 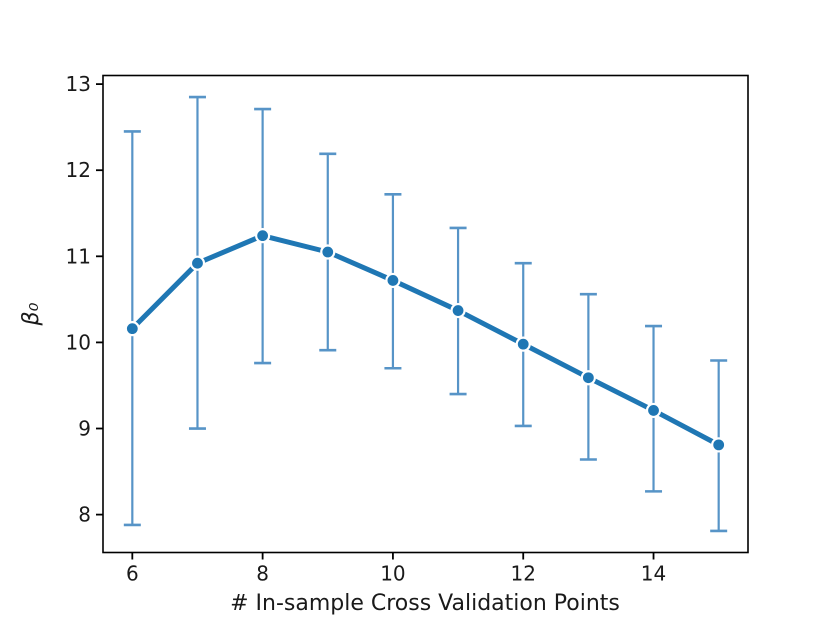 I want to click on y-tick-label: 10, so click(x=78, y=342).